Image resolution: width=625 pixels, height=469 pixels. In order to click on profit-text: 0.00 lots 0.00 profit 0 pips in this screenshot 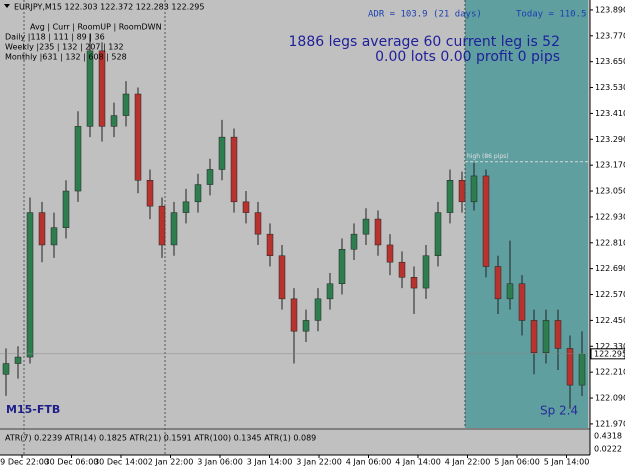, I will do `click(467, 57)`.